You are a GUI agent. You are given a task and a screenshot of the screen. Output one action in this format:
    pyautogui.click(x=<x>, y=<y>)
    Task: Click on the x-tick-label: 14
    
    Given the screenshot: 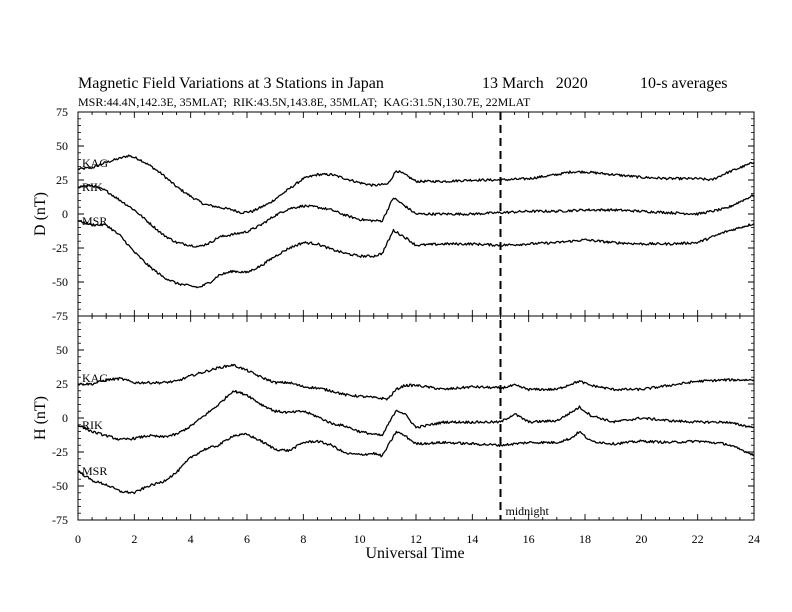 What is the action you would take?
    pyautogui.click(x=472, y=539)
    